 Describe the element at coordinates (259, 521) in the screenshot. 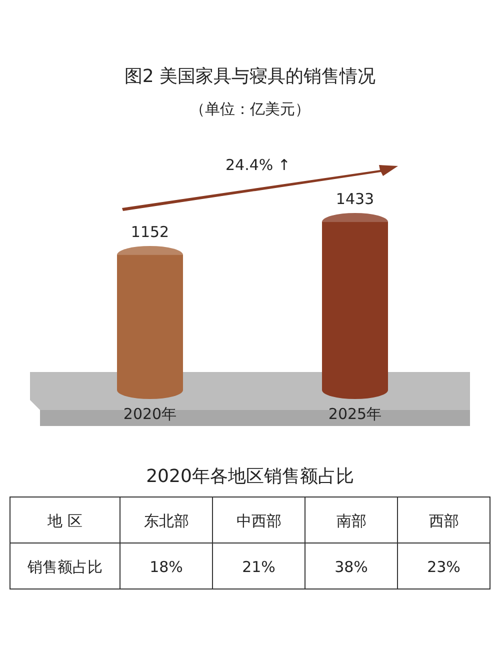

I see `category-label: 中西部` at that location.